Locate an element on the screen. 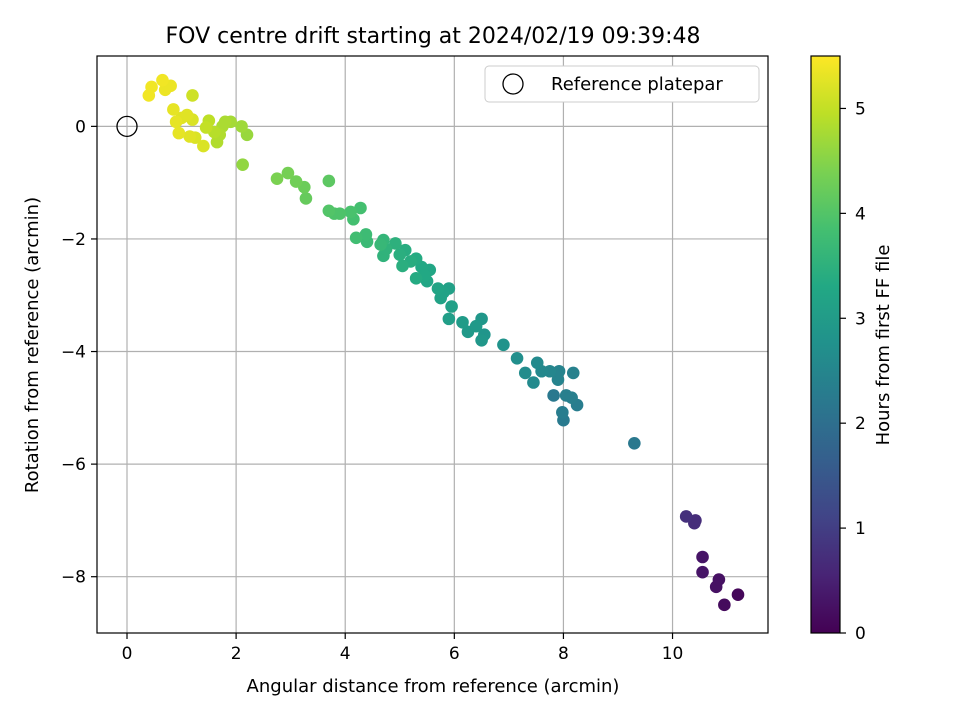 The width and height of the screenshot is (960, 720). y-tick-label: 0 is located at coordinates (80, 127).